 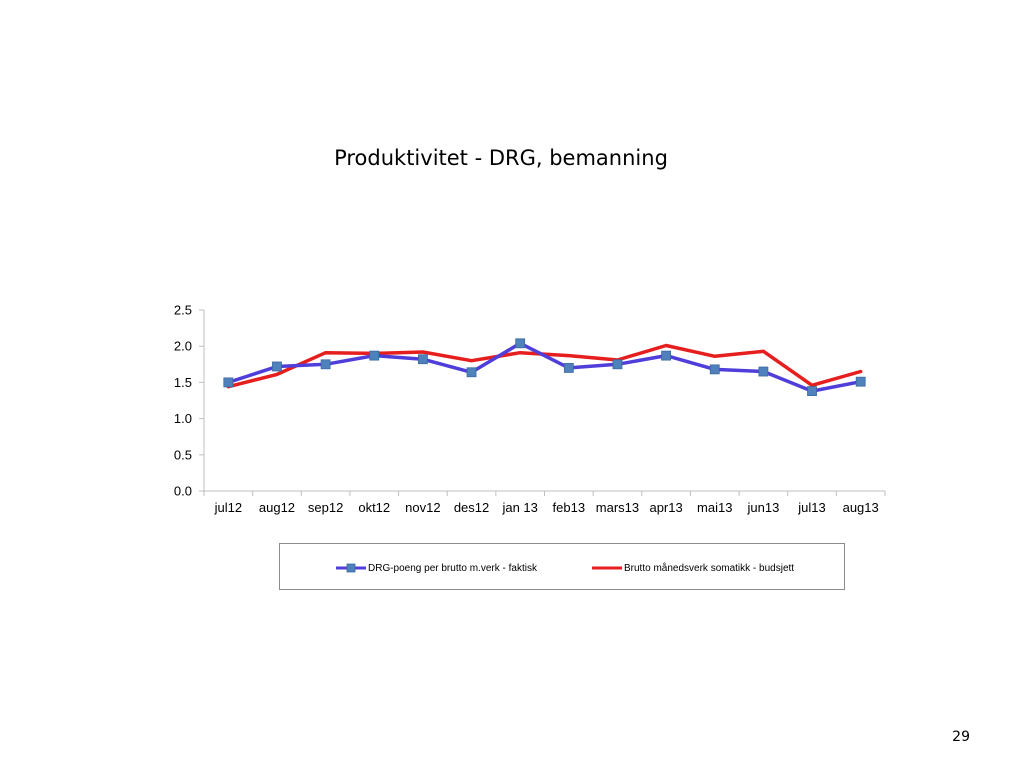 What do you see at coordinates (189, 401) in the screenshot?
I see `y-axis-ticks: 0.0 0.5 1.0 1.5 2.0 2.5` at bounding box center [189, 401].